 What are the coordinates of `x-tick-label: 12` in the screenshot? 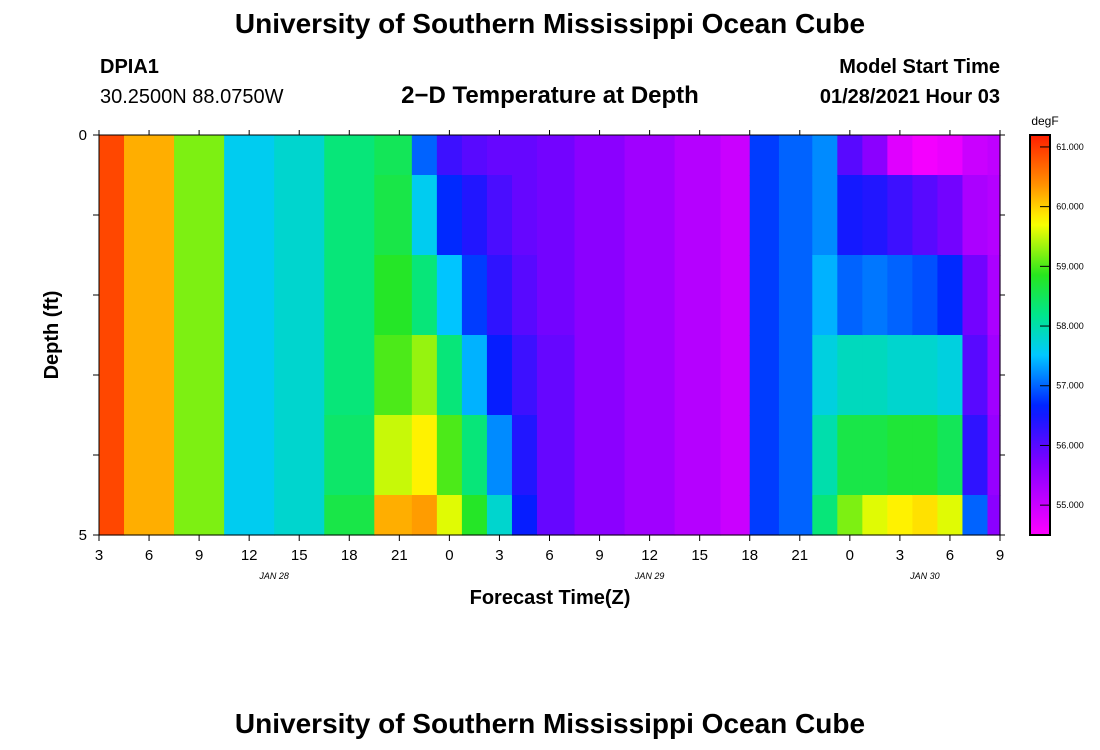 It's located at (249, 555).